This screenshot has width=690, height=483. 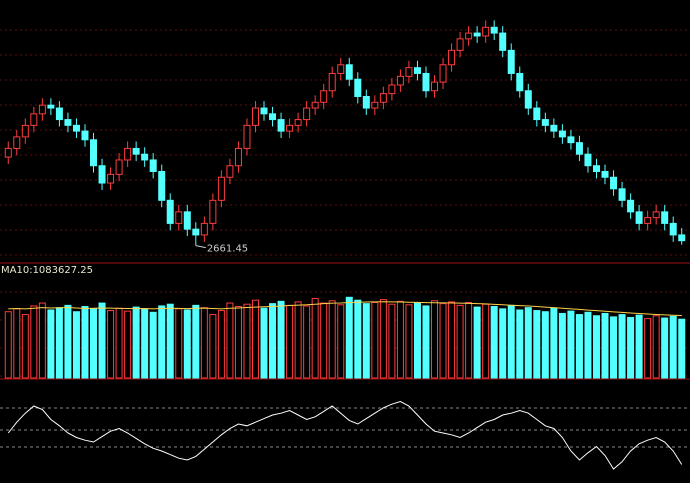 I want to click on ma10-line, so click(x=345, y=309).